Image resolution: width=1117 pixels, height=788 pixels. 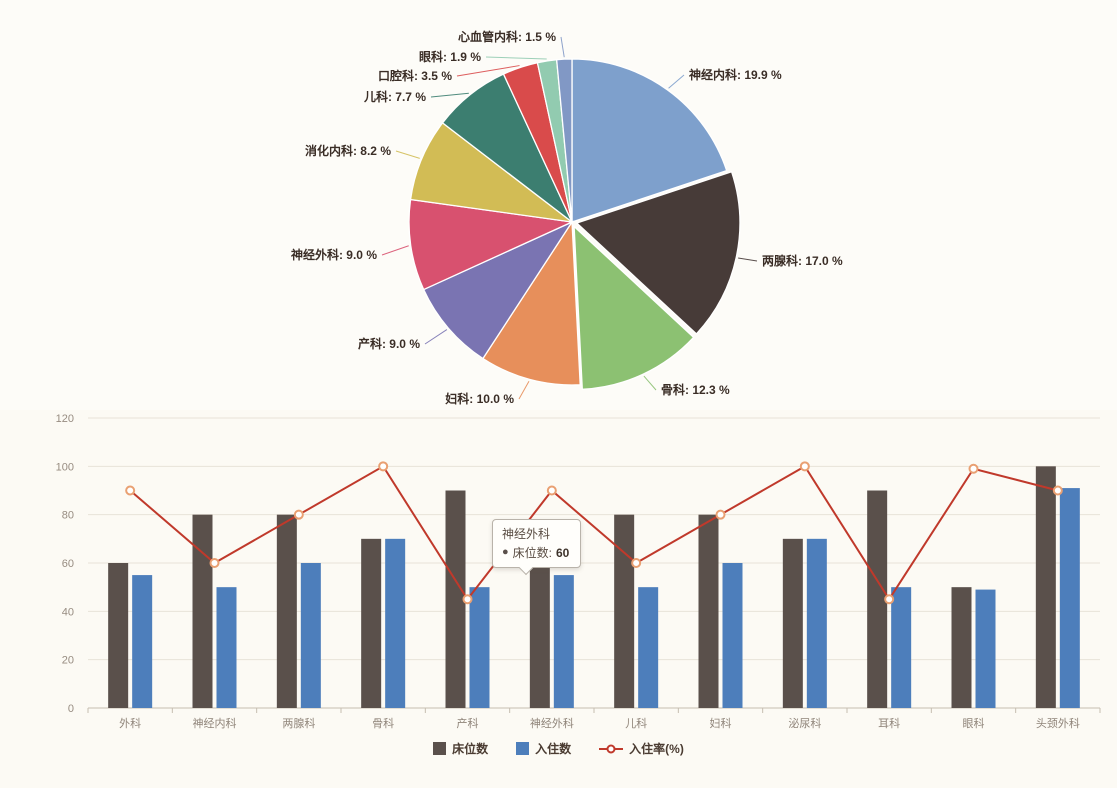 I want to click on tooltip-title: 神经外科, so click(x=526, y=534).